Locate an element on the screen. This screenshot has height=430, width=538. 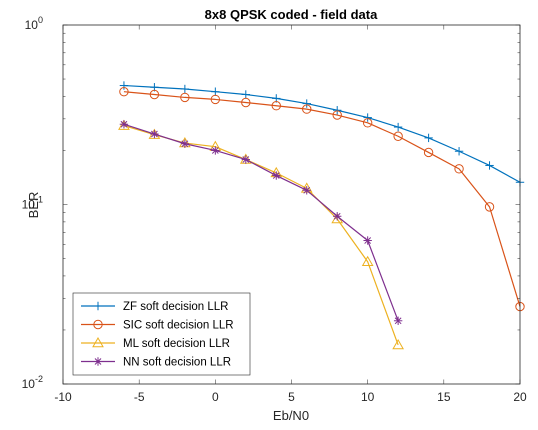
chart-title: 8x8 QPSK coded - field data is located at coordinates (291, 14).